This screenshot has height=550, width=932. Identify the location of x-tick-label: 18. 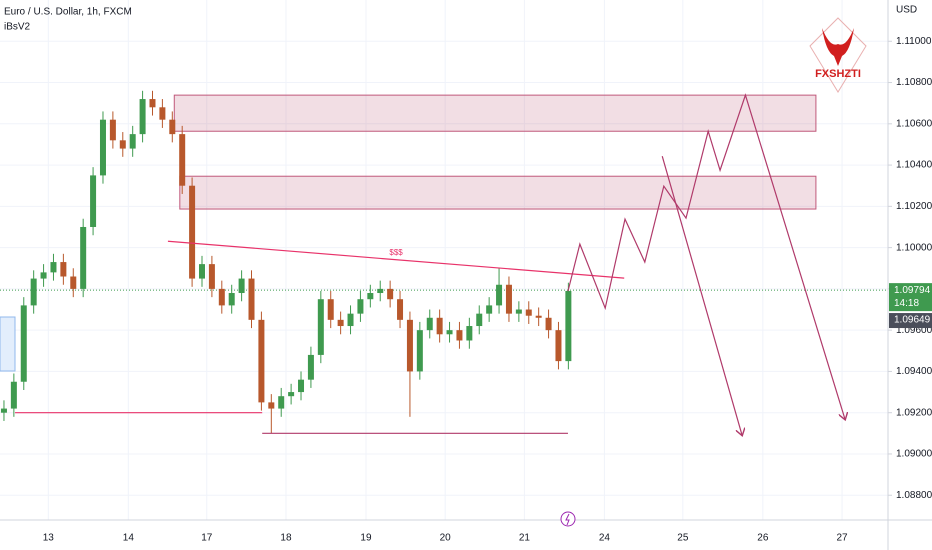
(286, 538).